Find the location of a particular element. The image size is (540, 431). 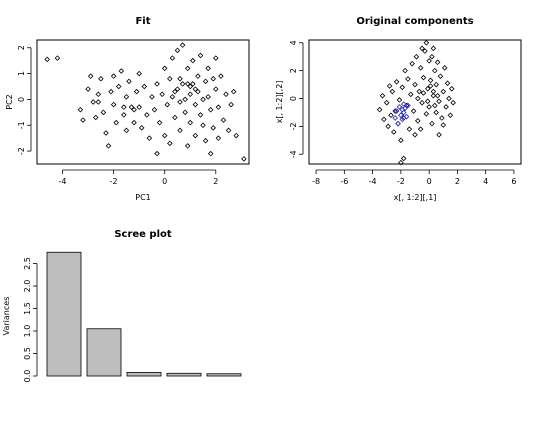

components-y-axis: -4 -2 0 2 4 is located at coordinates (296, 99).